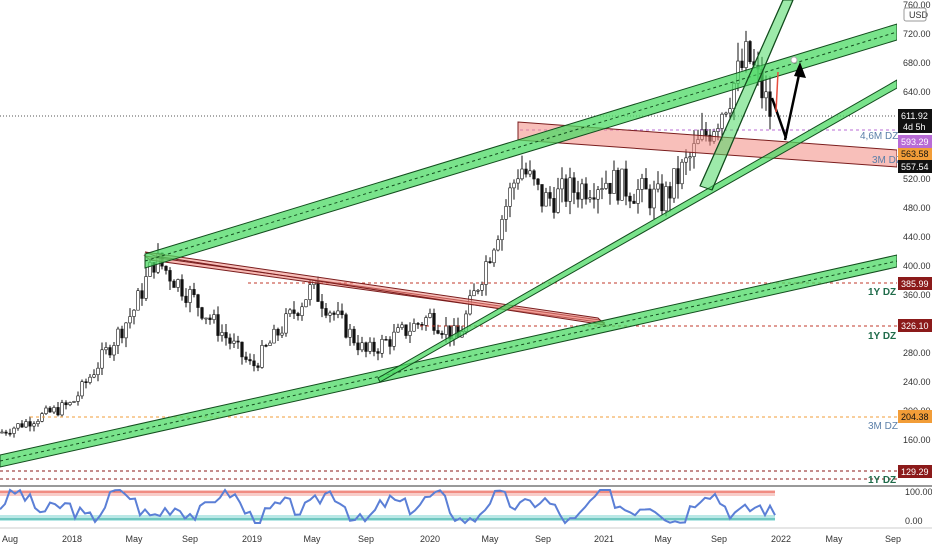 The height and width of the screenshot is (555, 932). Describe the element at coordinates (914, 127) in the screenshot. I see `svg-text: 4d 5h` at that location.